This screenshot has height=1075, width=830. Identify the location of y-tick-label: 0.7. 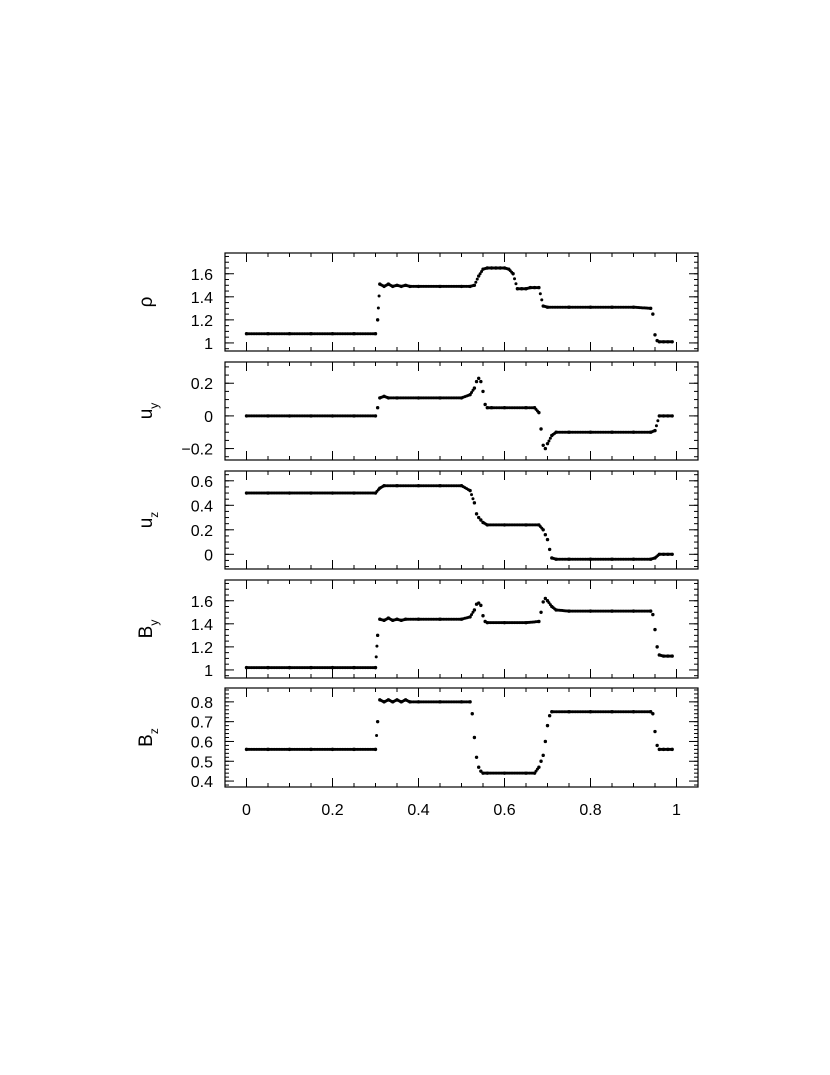
(202, 723).